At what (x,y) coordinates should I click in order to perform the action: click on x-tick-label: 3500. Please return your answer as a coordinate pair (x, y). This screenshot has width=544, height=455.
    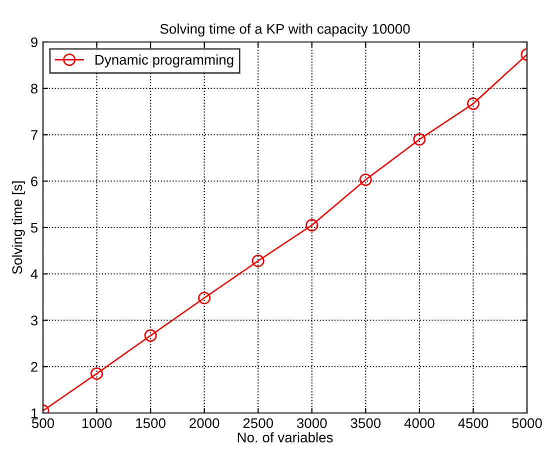
    Looking at the image, I should click on (365, 423).